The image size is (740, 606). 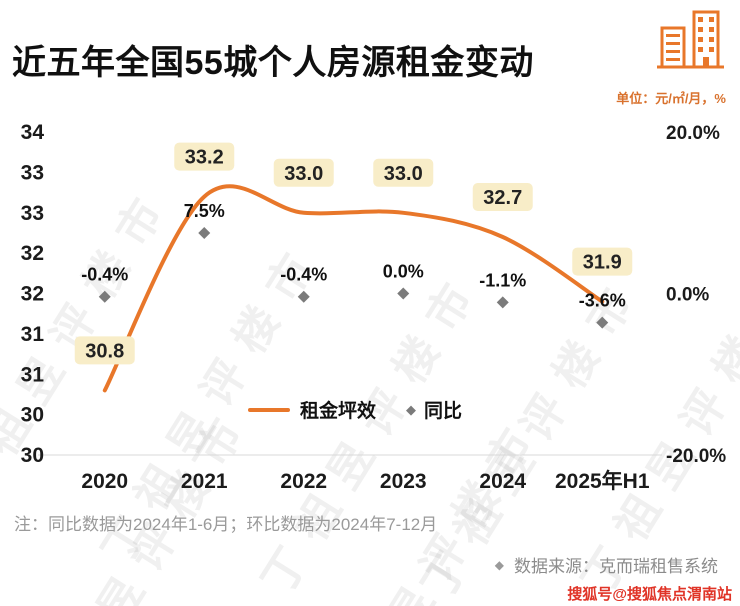 I want to click on yoy-label: 0.0%, so click(x=403, y=272).